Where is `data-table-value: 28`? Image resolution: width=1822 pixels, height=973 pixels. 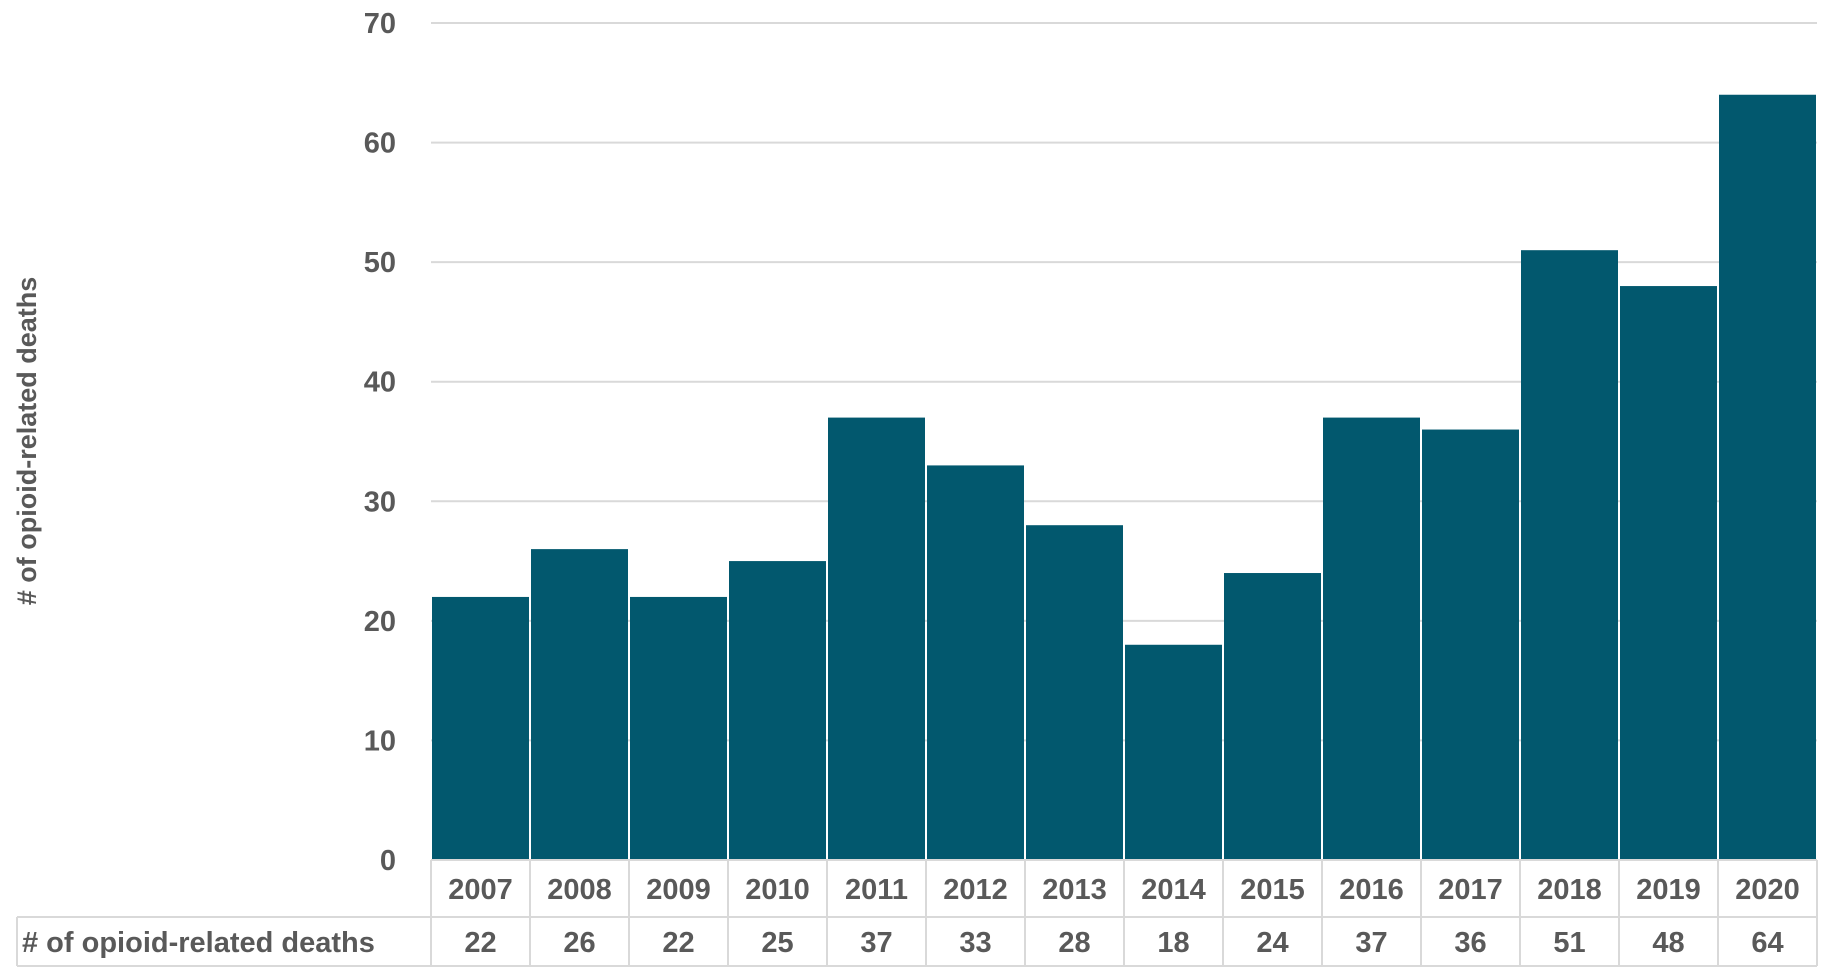
data-table-value: 28 is located at coordinates (1074, 943).